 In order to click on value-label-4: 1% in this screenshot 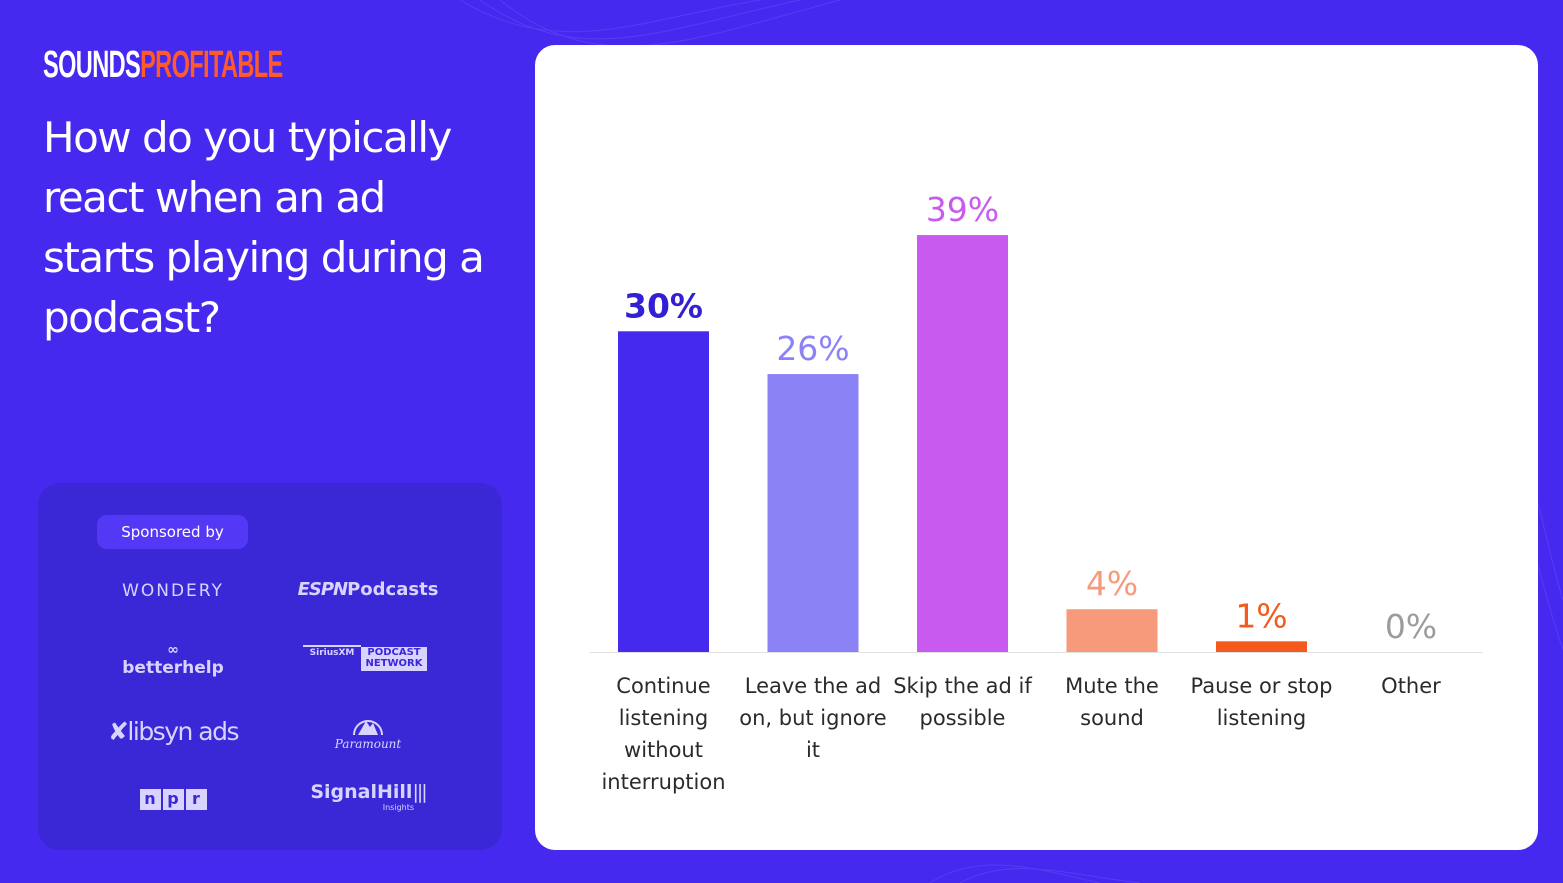, I will do `click(1261, 615)`.